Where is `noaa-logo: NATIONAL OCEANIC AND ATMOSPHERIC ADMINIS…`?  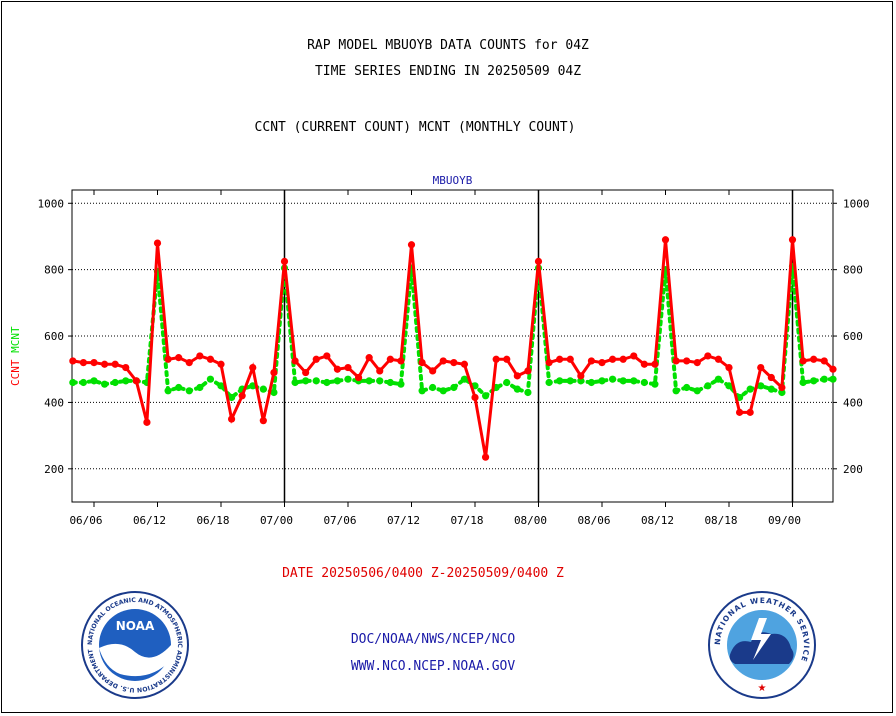
noaa-logo: NATIONAL OCEANIC AND ATMOSPHERIC ADMINIS… is located at coordinates (134, 644).